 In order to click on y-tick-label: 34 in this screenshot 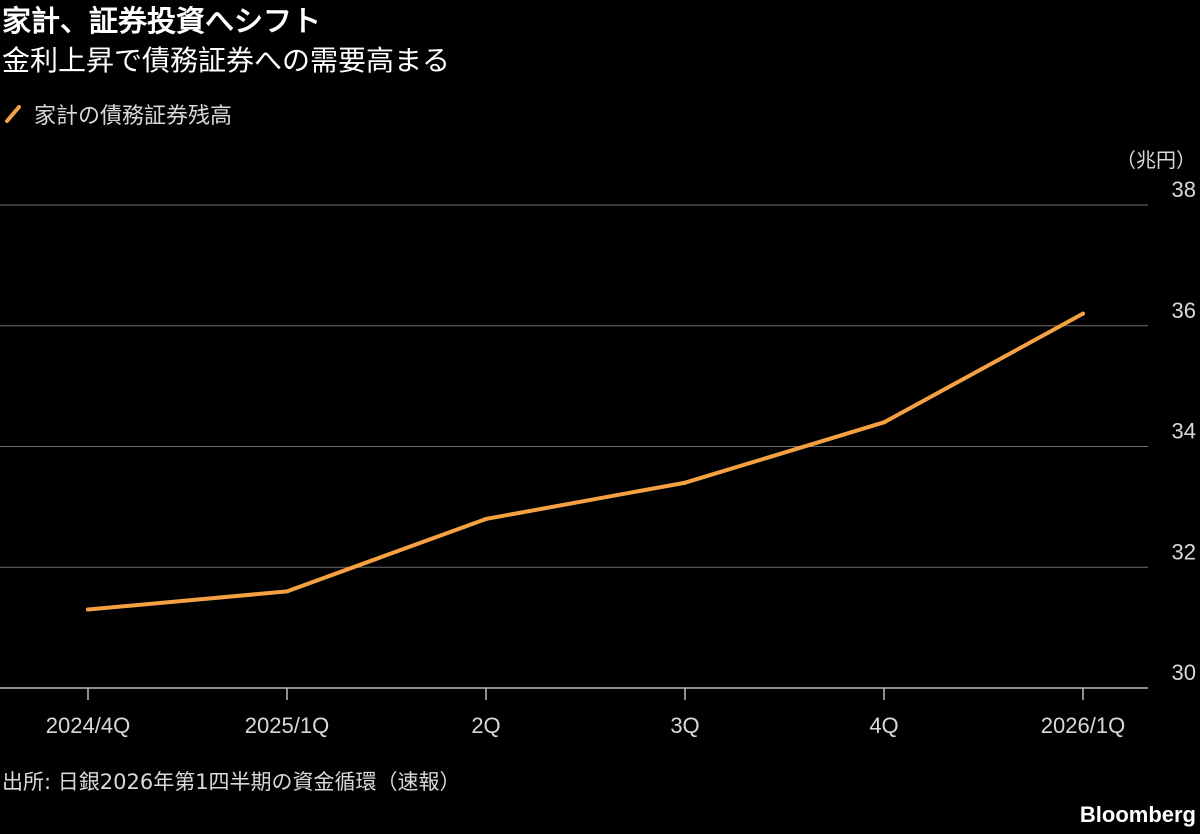, I will do `click(1184, 431)`.